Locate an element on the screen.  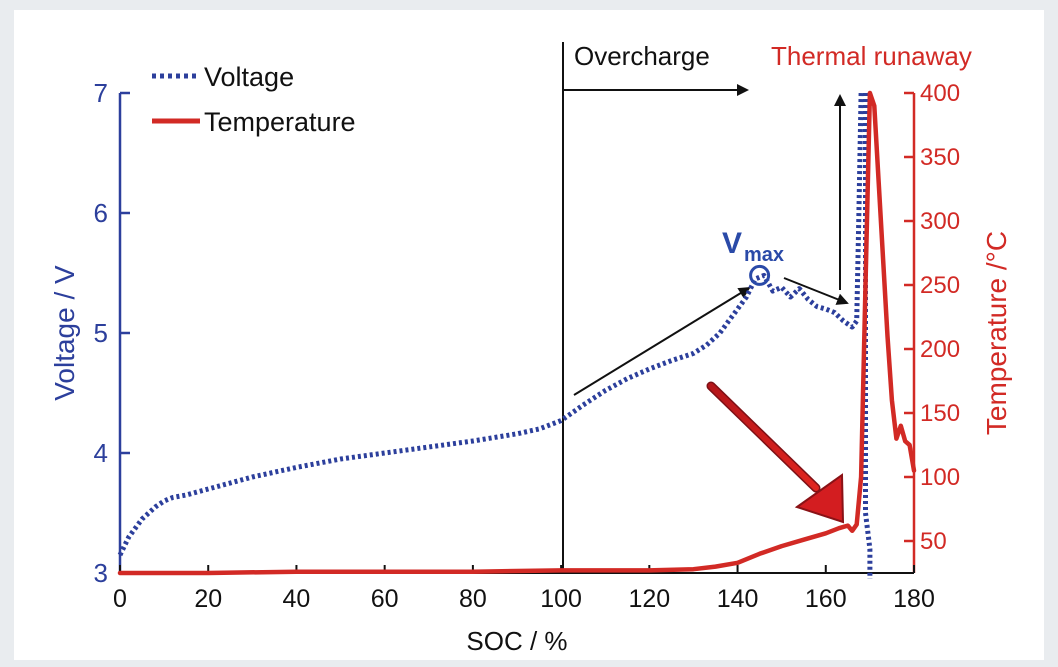
left-tick-label: 6 is located at coordinates (101, 213).